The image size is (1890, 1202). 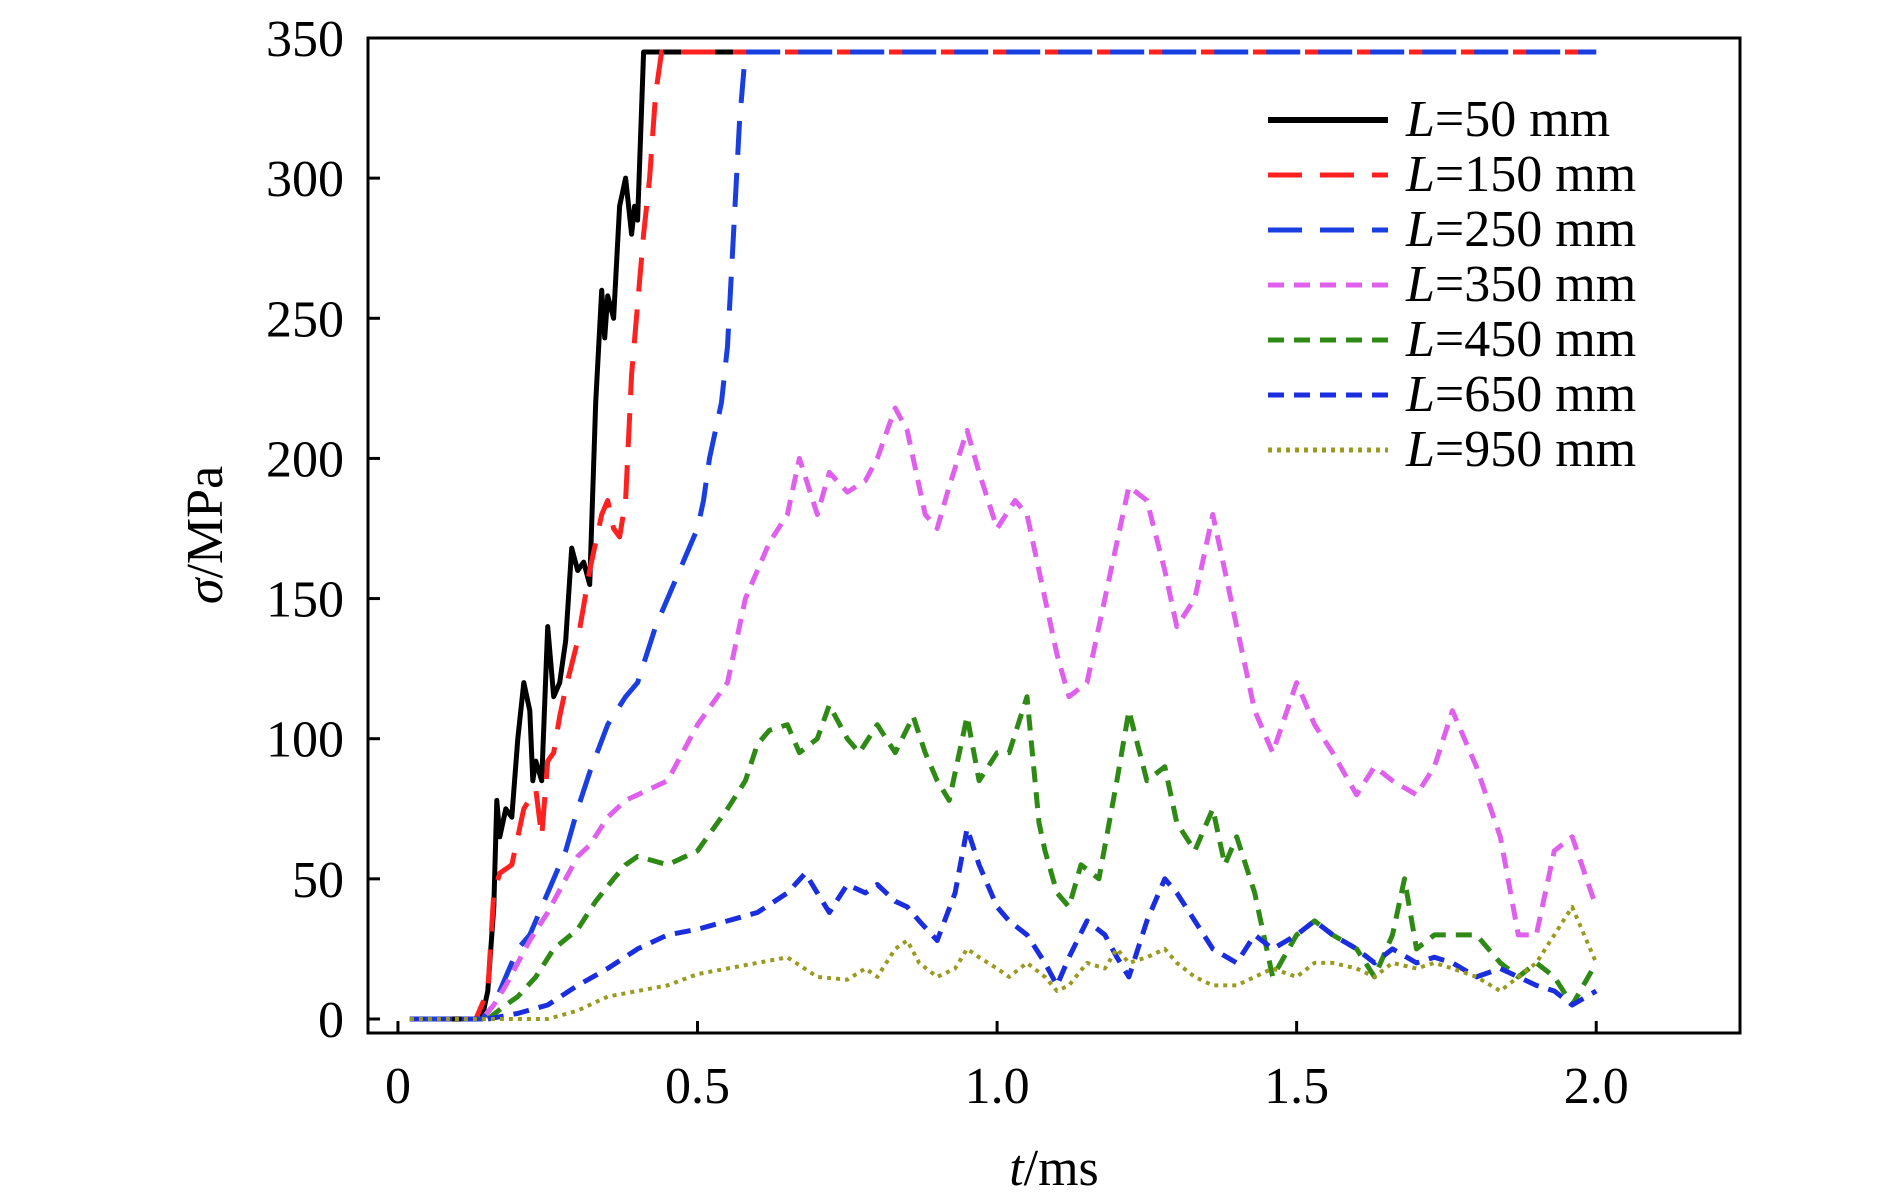 I want to click on y-tick-label: 300, so click(x=305, y=179).